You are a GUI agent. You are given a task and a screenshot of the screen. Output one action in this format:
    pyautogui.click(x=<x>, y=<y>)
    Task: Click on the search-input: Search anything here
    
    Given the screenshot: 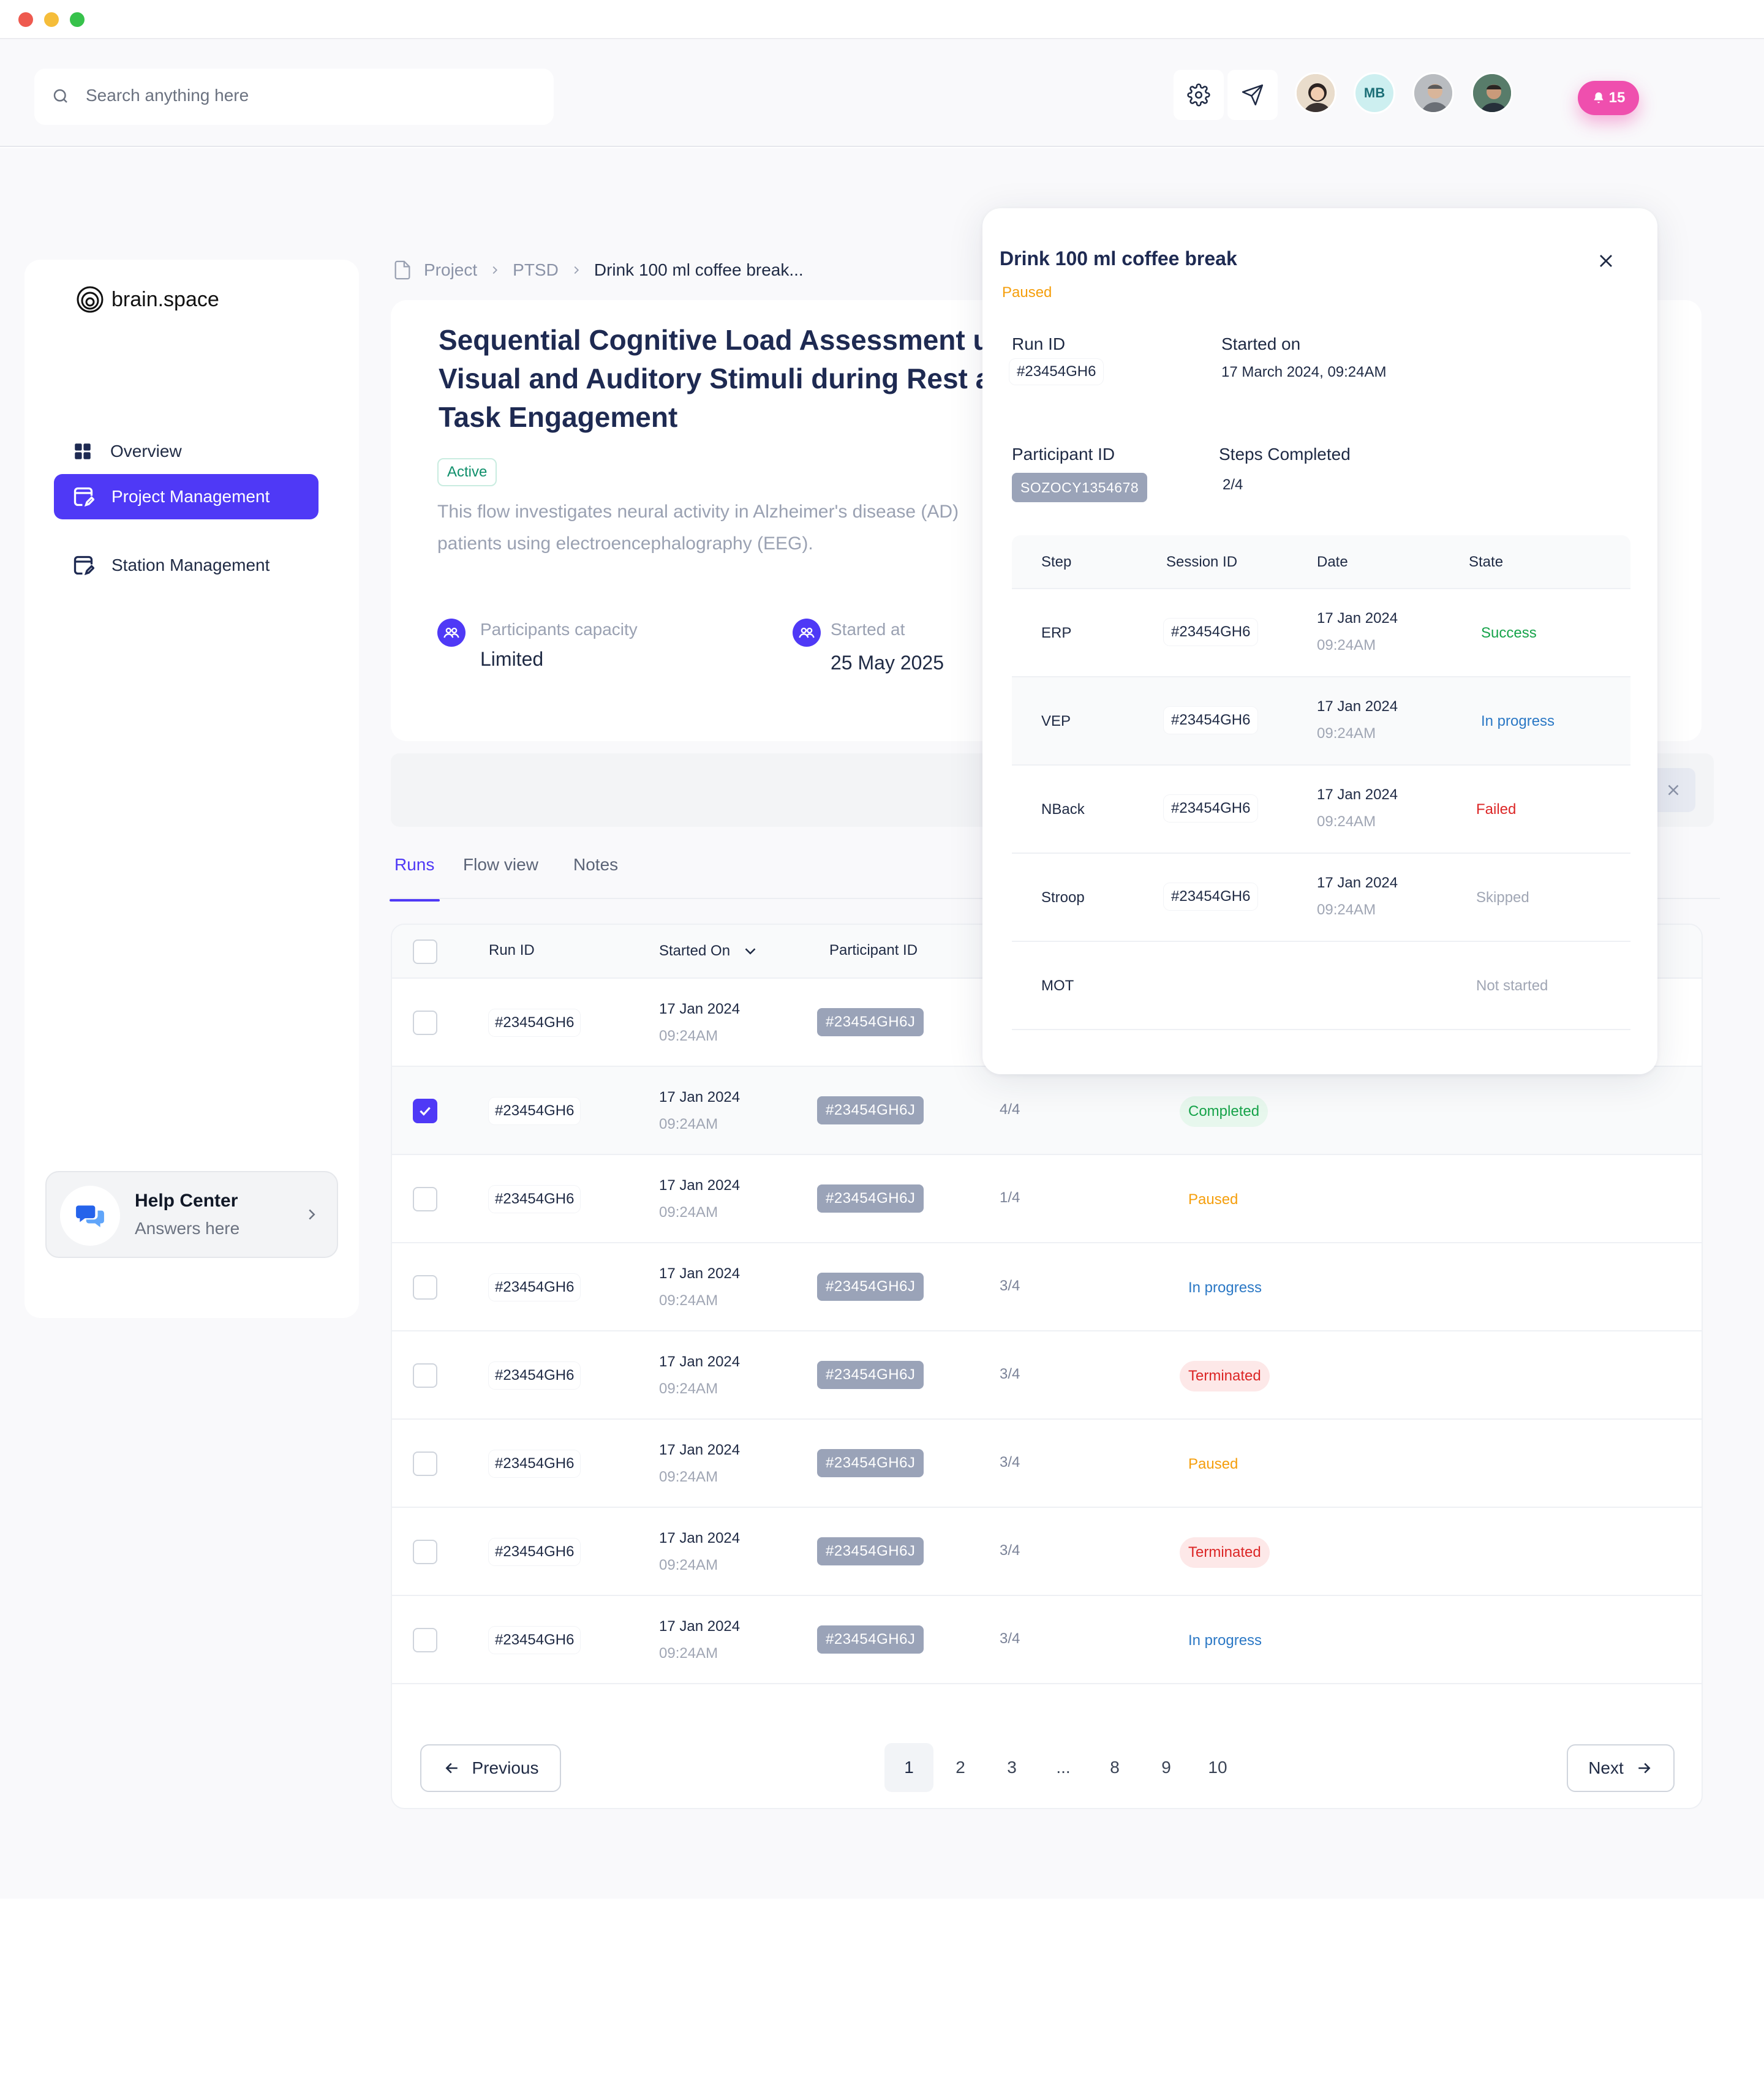 What is the action you would take?
    pyautogui.click(x=294, y=97)
    